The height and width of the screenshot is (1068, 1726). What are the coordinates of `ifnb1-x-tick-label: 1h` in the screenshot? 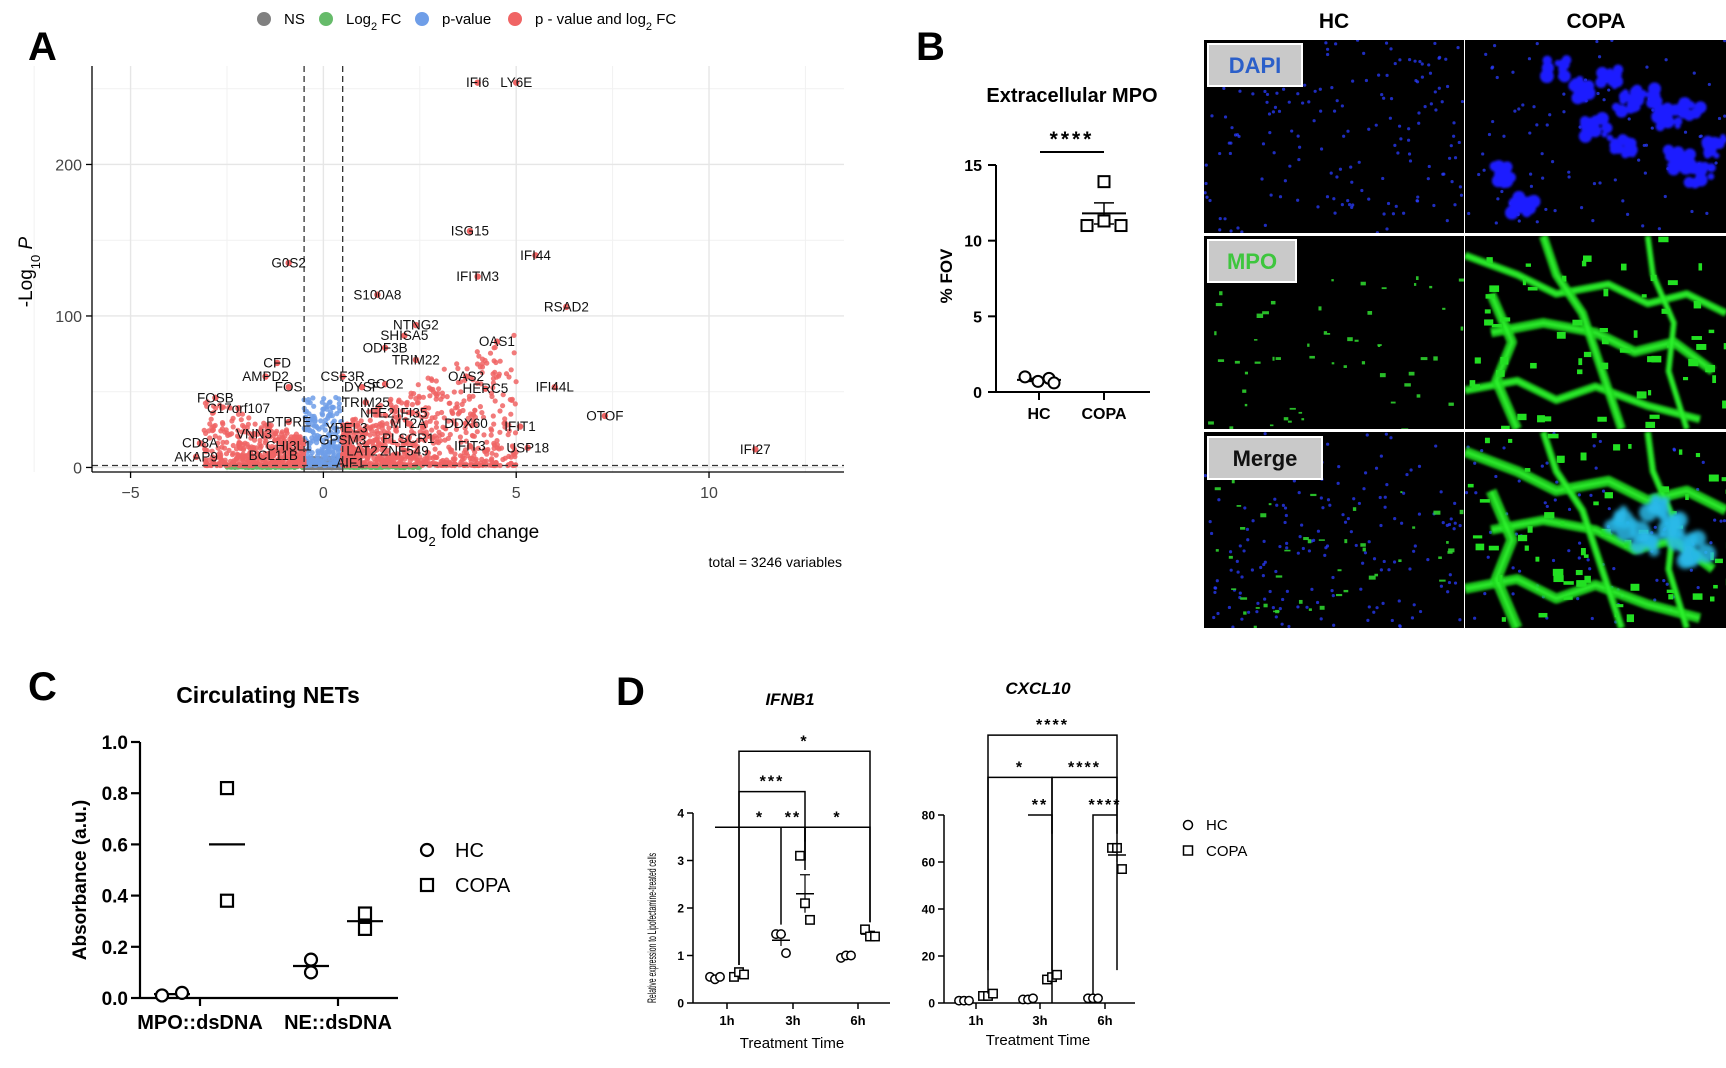 It's located at (726, 1020).